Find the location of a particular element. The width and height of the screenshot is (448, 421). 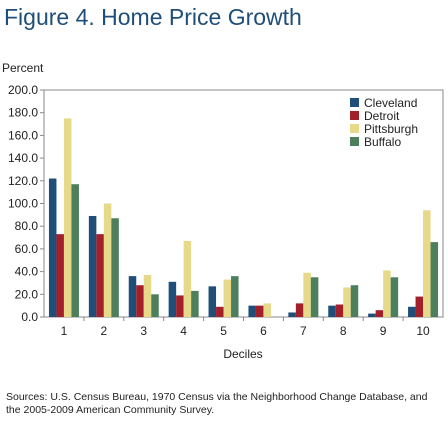

x-tick-label: 5 is located at coordinates (223, 331).